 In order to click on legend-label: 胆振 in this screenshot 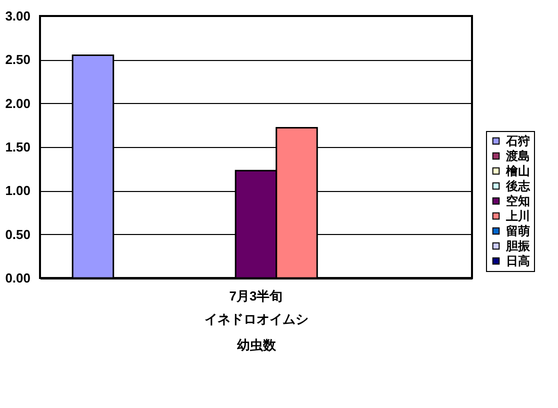, I will do `click(518, 246)`.